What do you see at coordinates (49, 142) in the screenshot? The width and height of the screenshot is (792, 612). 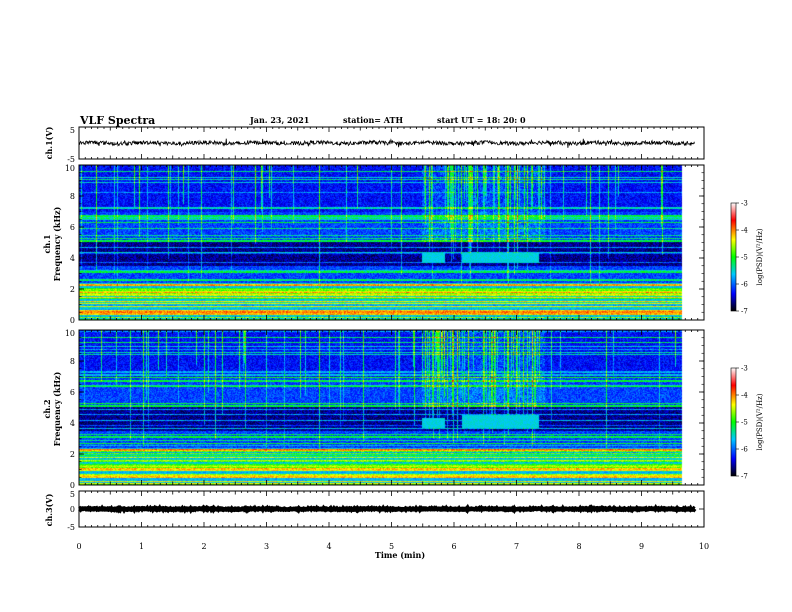 I see `ch1-waveform-ylabel: ch.1(V)` at bounding box center [49, 142].